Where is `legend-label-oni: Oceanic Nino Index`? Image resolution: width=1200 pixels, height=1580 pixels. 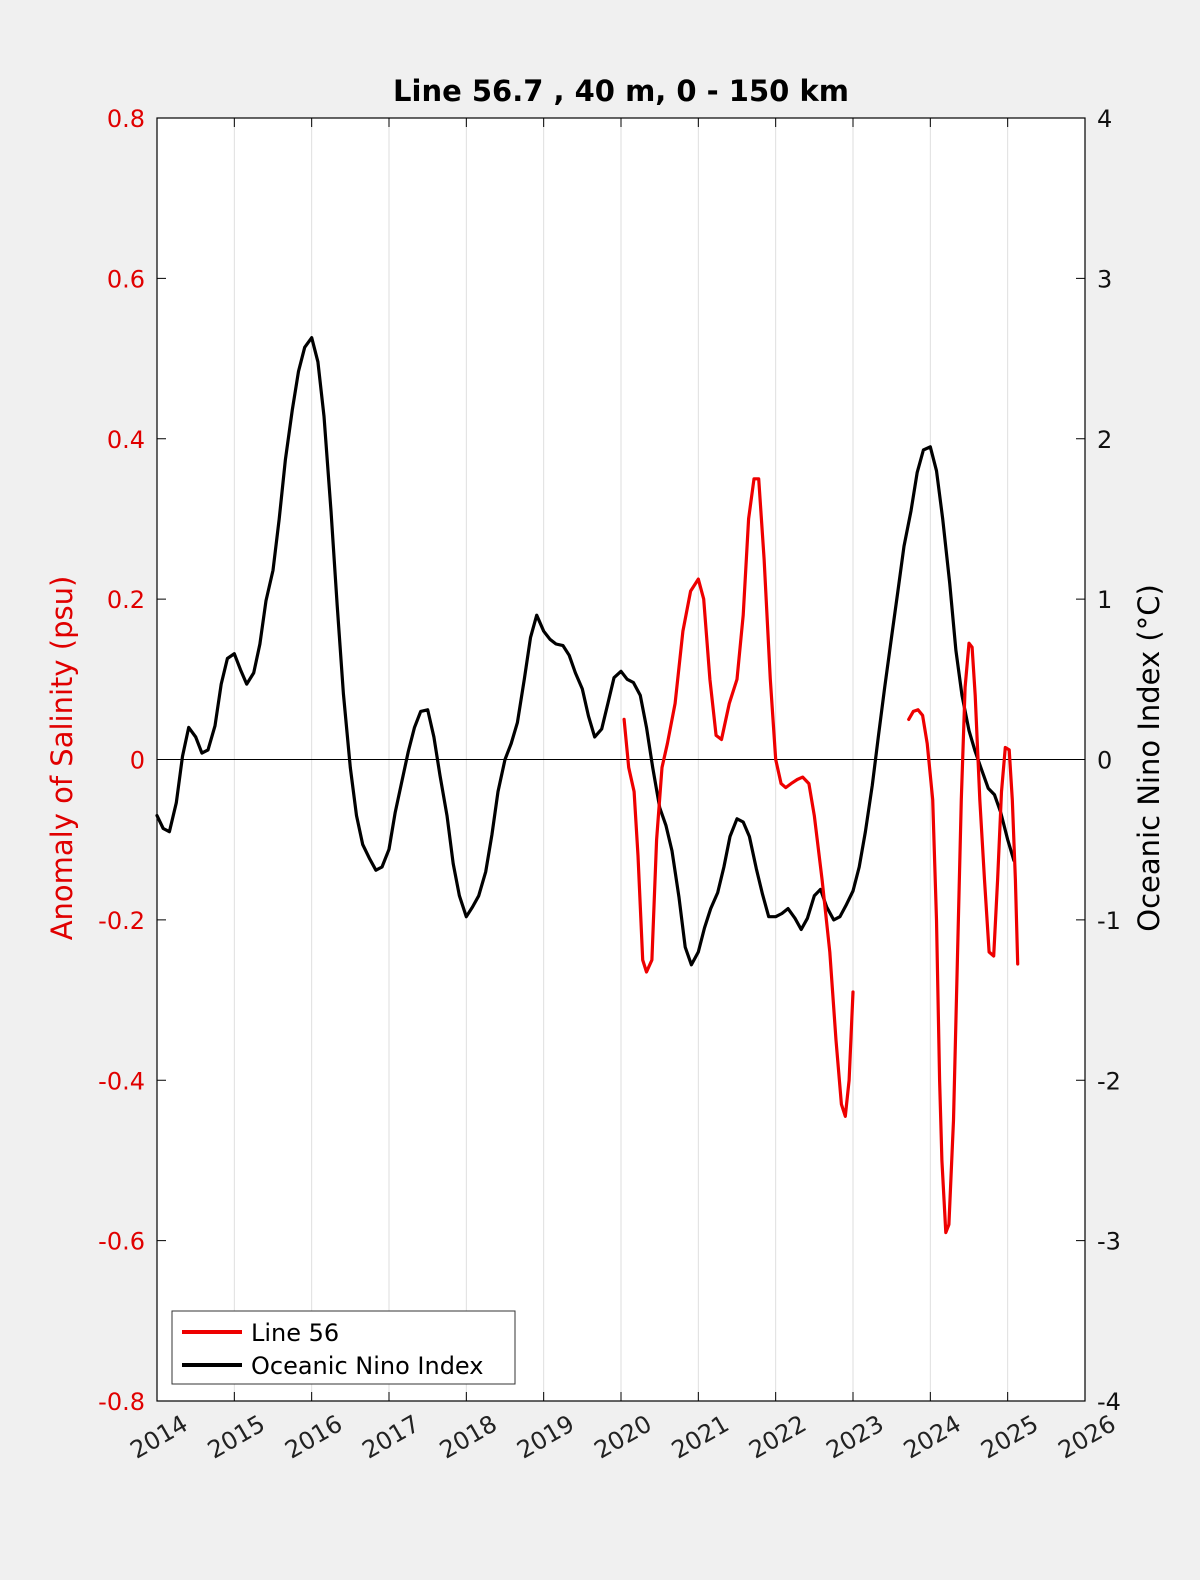
legend-label-oni: Oceanic Nino Index is located at coordinates (367, 1366).